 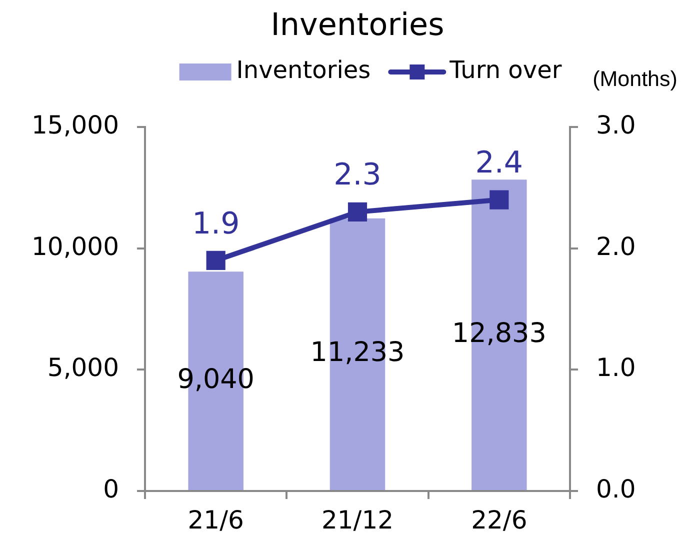 What do you see at coordinates (215, 379) in the screenshot?
I see `data-label: 9,040` at bounding box center [215, 379].